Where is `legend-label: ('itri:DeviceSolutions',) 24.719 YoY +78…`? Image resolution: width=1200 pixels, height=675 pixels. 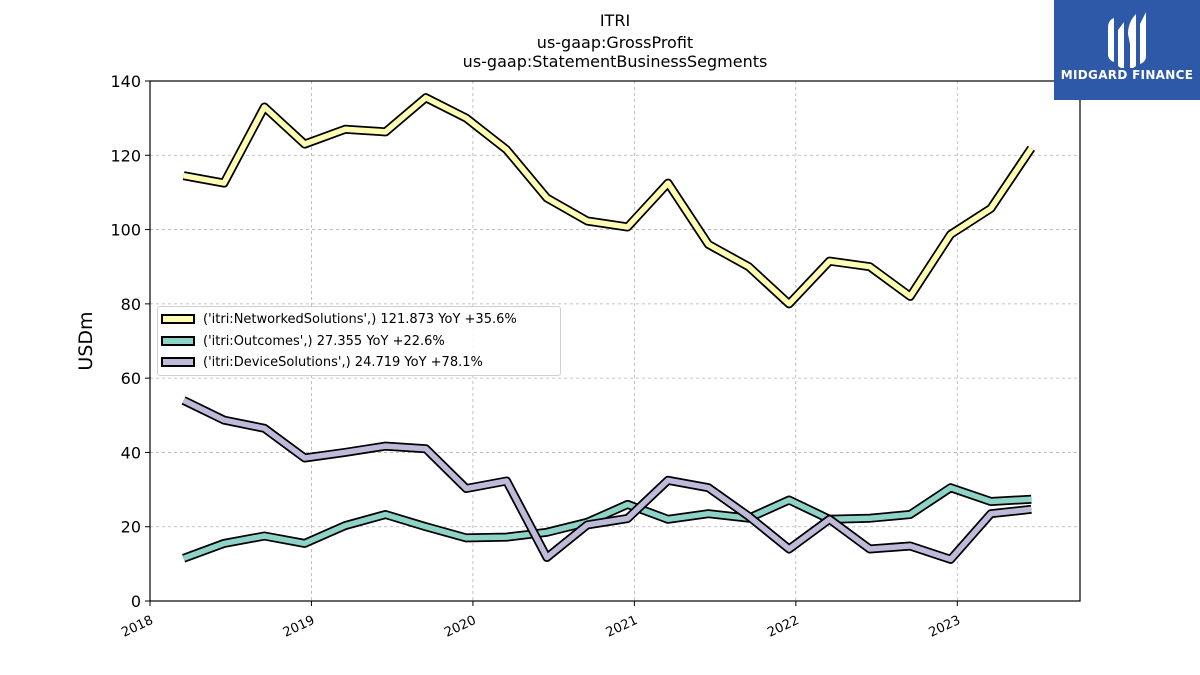
legend-label: ('itri:DeviceSolutions',) 24.719 YoY +78… is located at coordinates (343, 362).